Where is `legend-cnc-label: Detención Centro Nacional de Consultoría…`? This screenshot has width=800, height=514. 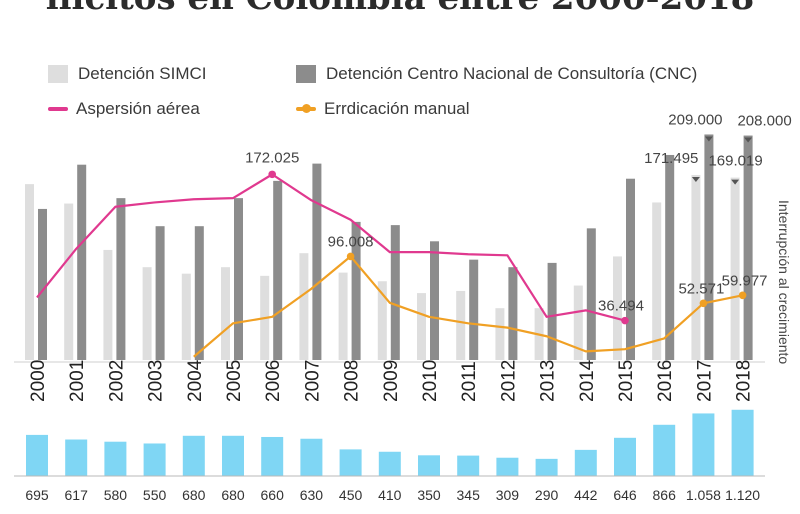
legend-cnc-label: Detención Centro Nacional de Consultoría… is located at coordinates (512, 73).